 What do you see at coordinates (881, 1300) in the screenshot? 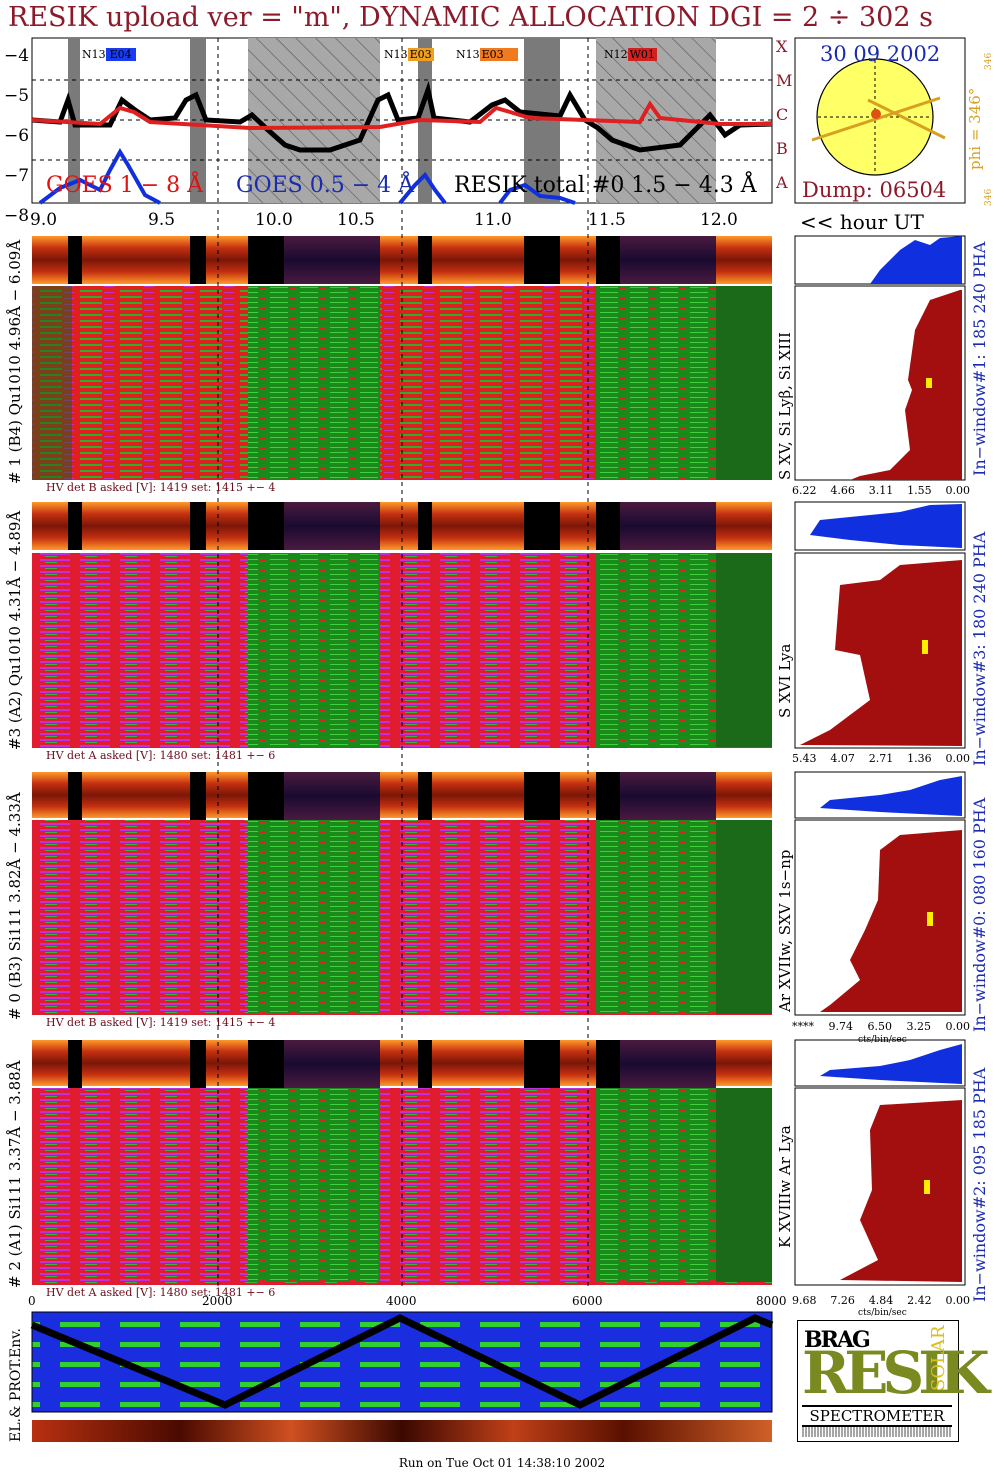
I see `hist-ticks: 9.68 7.26 4.84 2.42 0.00` at bounding box center [881, 1300].